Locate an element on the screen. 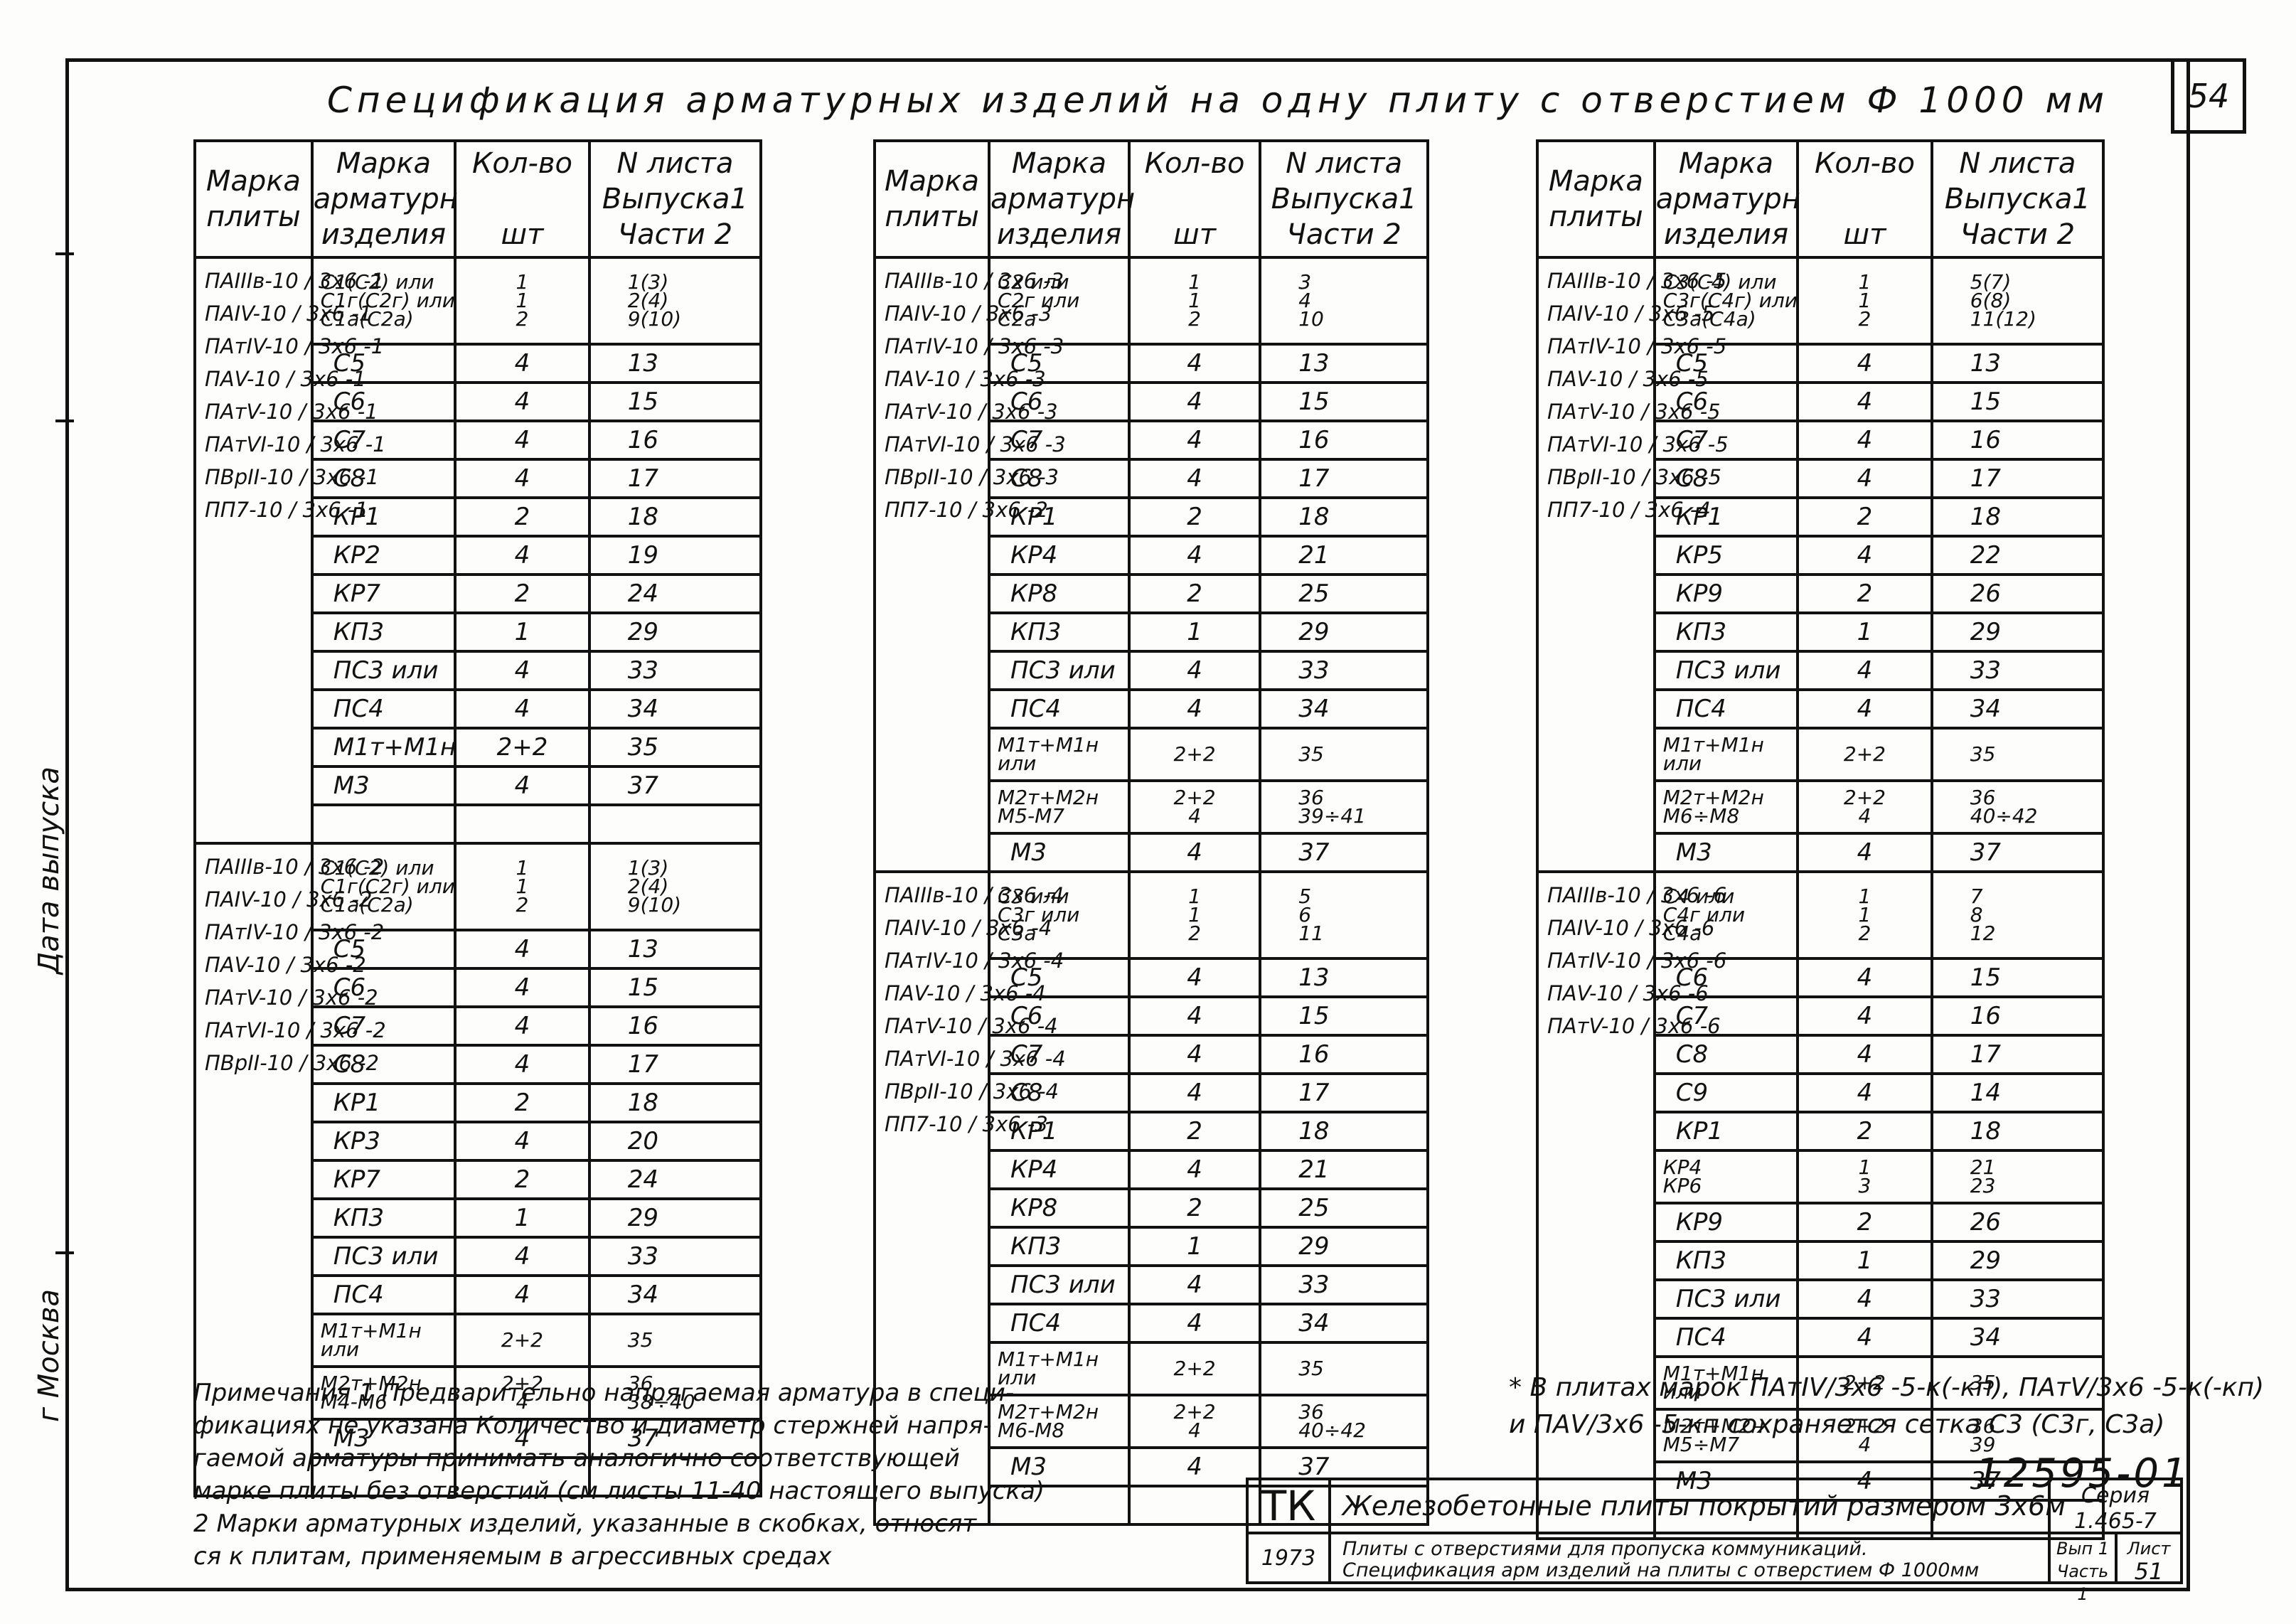 The height and width of the screenshot is (1624, 2296). plate-mark: ПАIIIв-10 / 3х6 -1 is located at coordinates (295, 281).